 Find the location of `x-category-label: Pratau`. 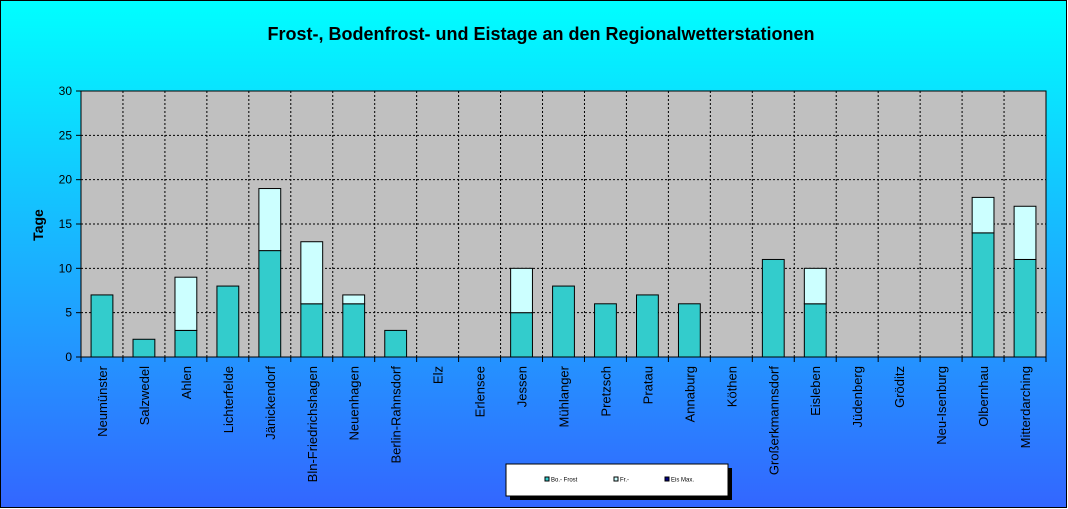

x-category-label: Pratau is located at coordinates (647, 385).